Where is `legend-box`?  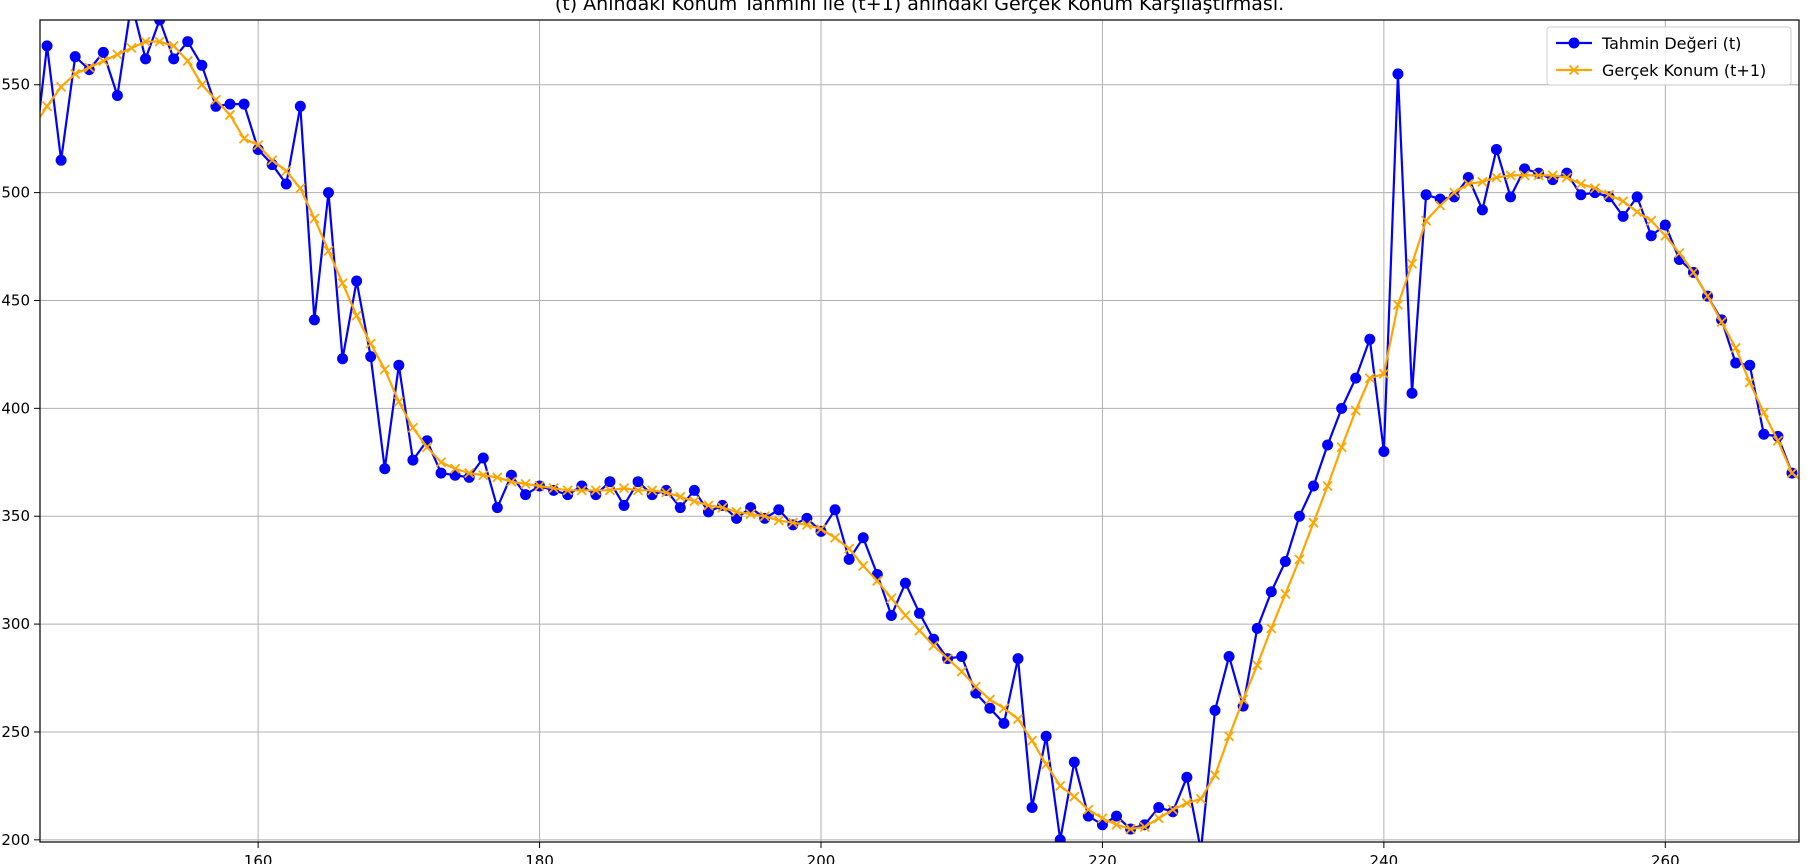 legend-box is located at coordinates (1669, 56).